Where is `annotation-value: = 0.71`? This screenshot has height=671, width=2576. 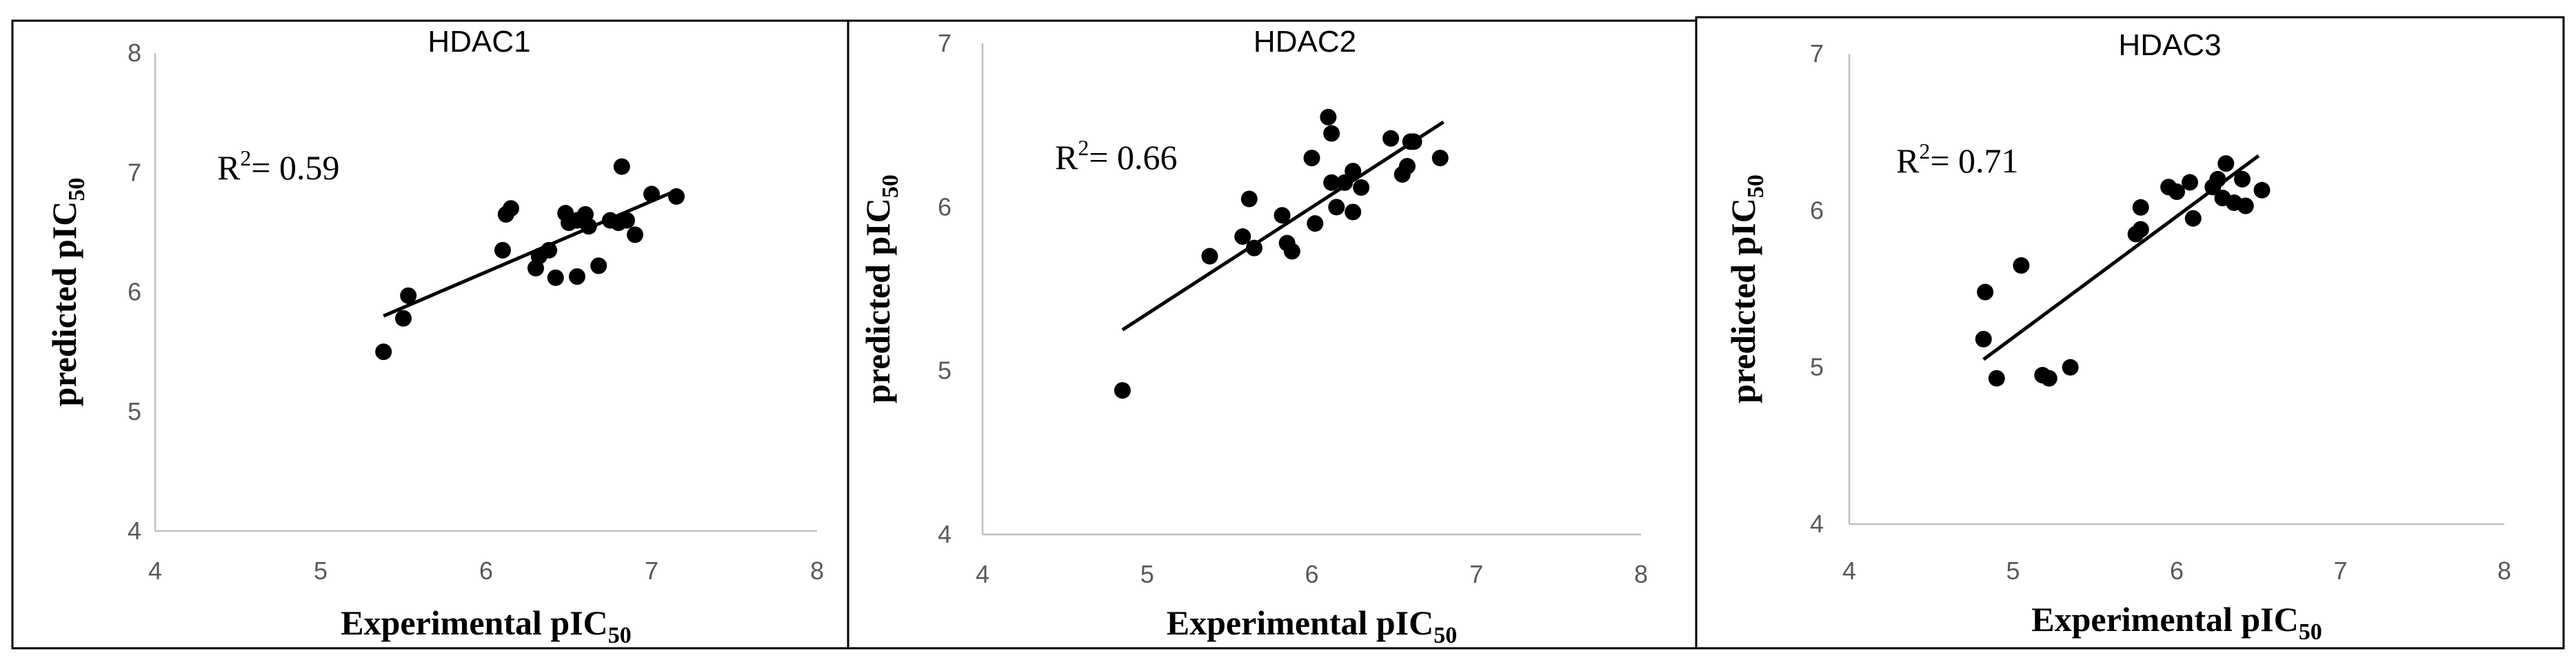
annotation-value: = 0.71 is located at coordinates (1974, 160).